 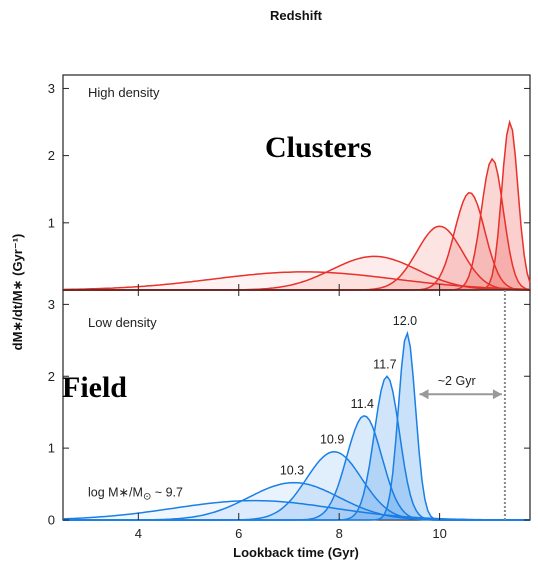 What do you see at coordinates (124, 92) in the screenshot?
I see `panel-label-high-density: High density` at bounding box center [124, 92].